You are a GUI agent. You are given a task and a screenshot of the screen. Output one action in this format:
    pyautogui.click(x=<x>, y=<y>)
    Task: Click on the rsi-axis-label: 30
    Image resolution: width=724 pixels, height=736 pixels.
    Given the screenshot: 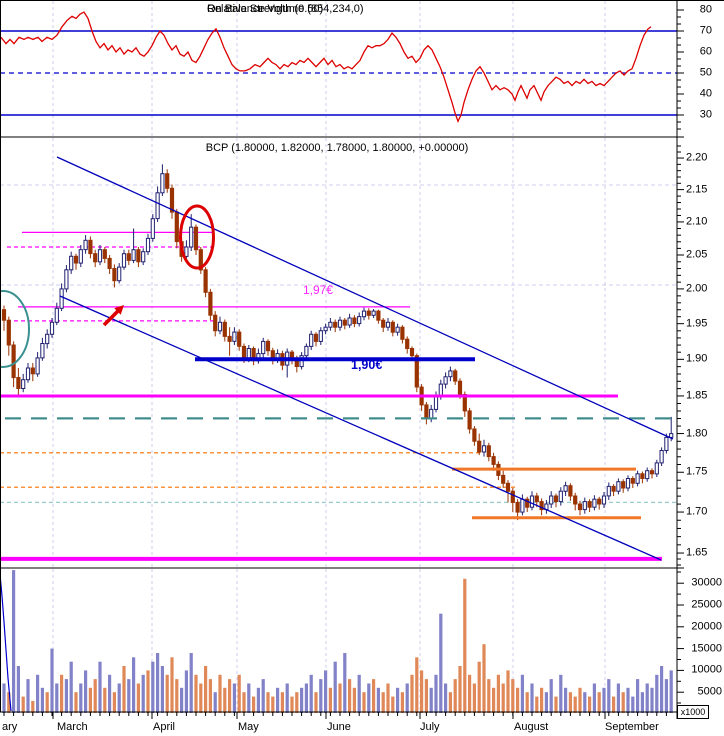 What is the action you would take?
    pyautogui.click(x=705, y=114)
    